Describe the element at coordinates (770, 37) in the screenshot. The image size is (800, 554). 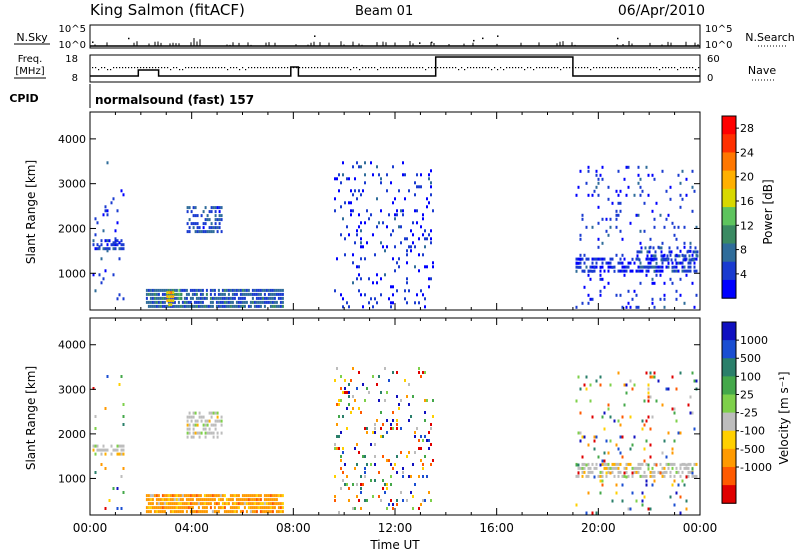
I see `nsearch-label: N.Search` at that location.